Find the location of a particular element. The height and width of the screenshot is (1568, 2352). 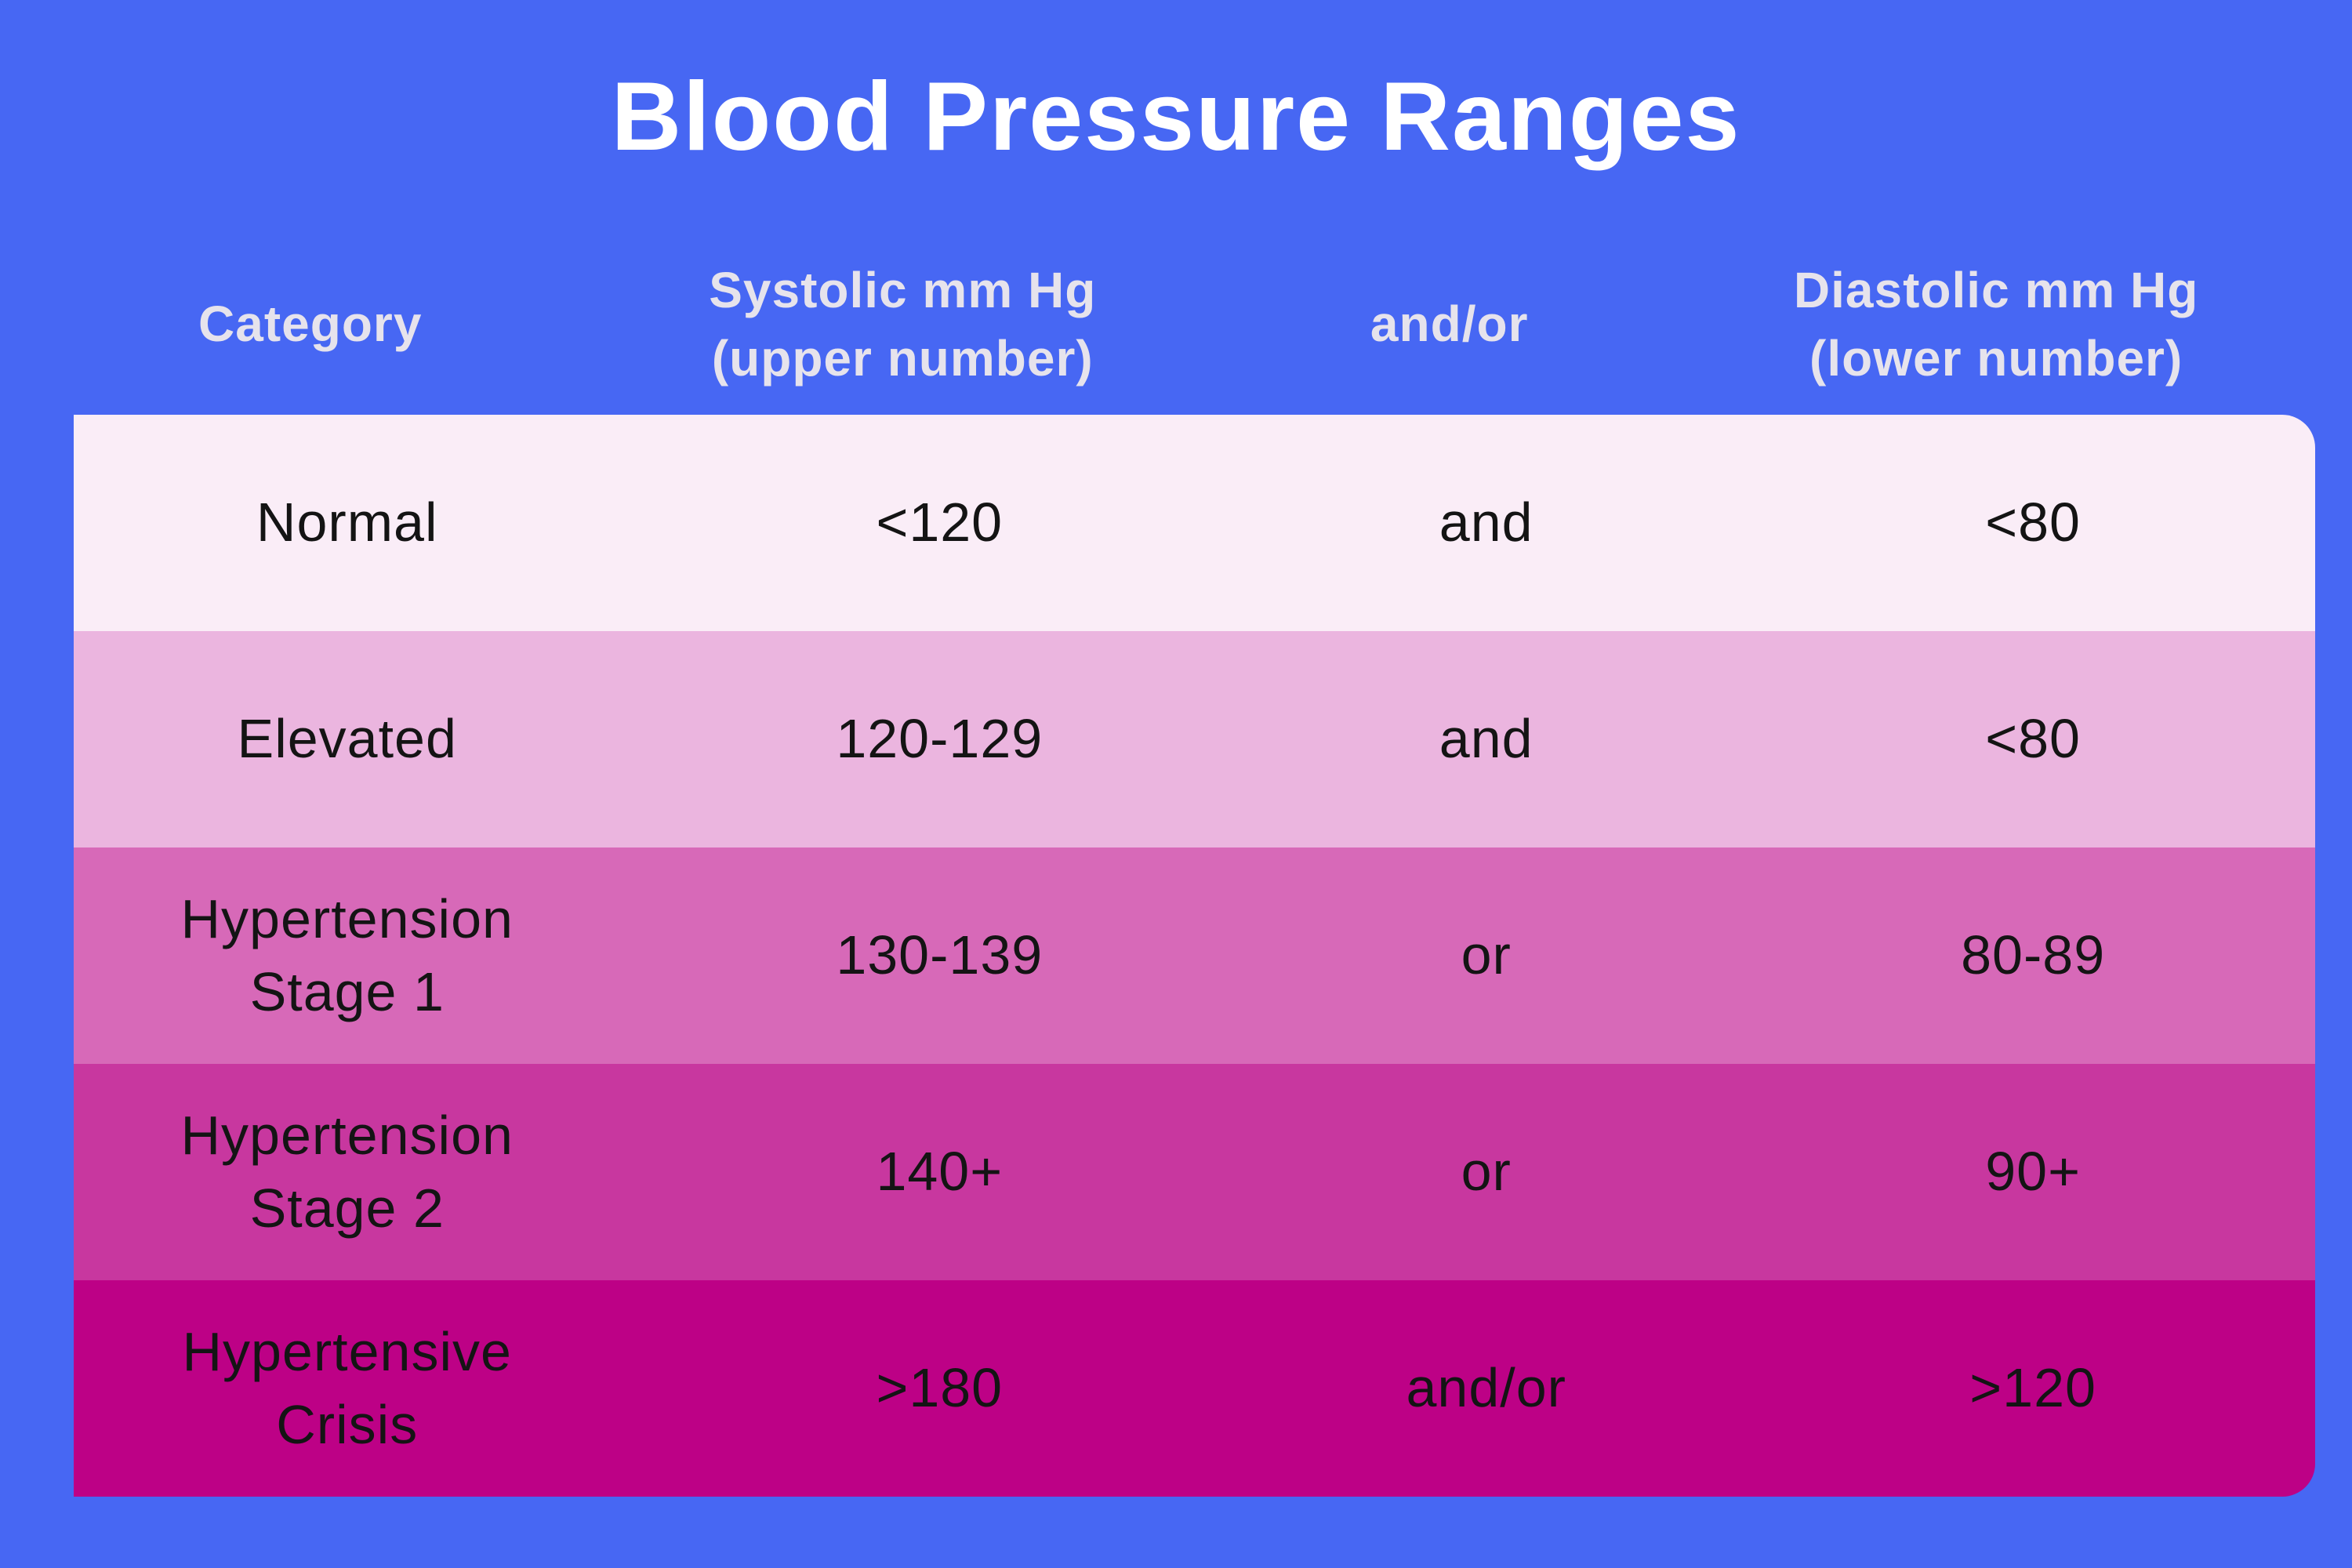

column-header-diastolic: Diastolic mm Hg (lower number) is located at coordinates (1996, 324).